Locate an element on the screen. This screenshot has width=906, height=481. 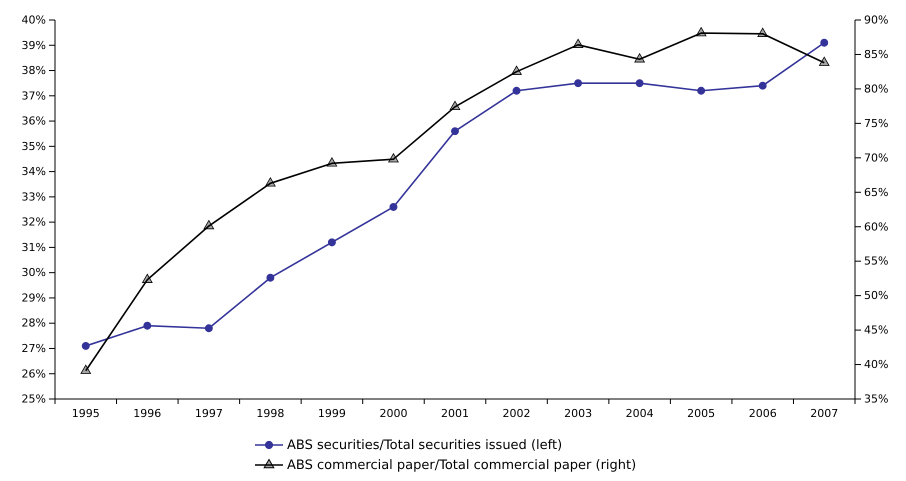
y2-tick-label: 45% is located at coordinates (876, 330).